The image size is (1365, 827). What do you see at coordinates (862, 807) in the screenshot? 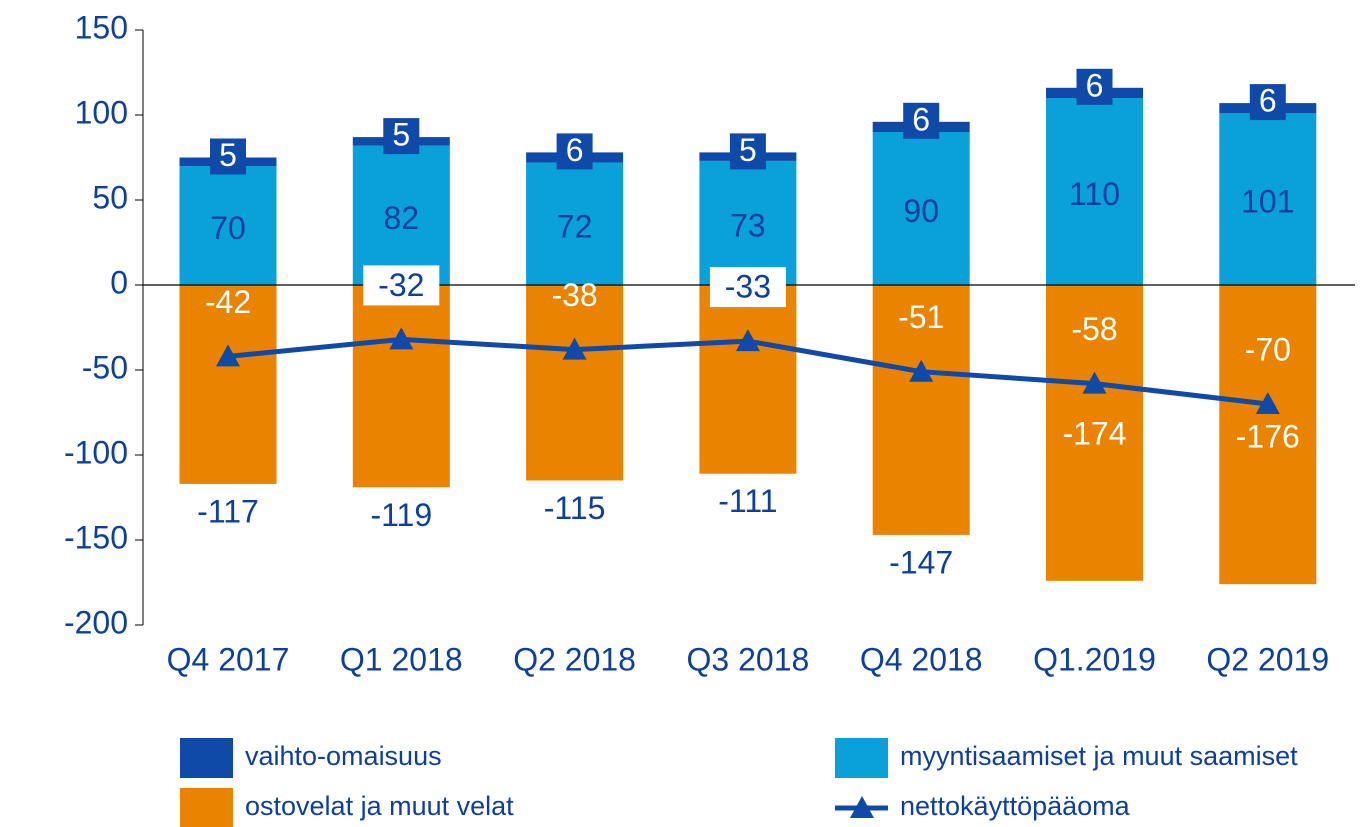
I see `legend-marker` at bounding box center [862, 807].